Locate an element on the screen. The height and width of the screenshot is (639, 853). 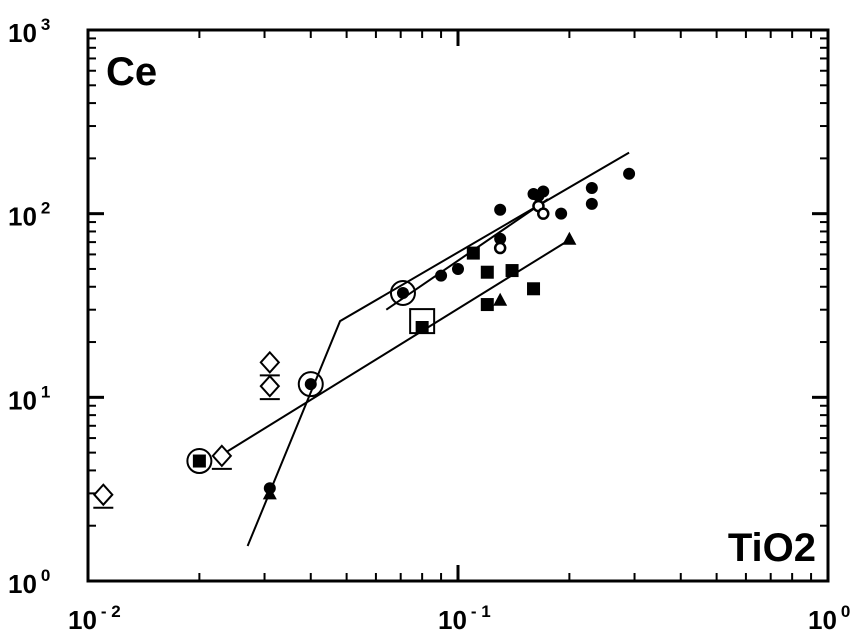
y-tick-label: 10 0 is located at coordinates (29, 582).